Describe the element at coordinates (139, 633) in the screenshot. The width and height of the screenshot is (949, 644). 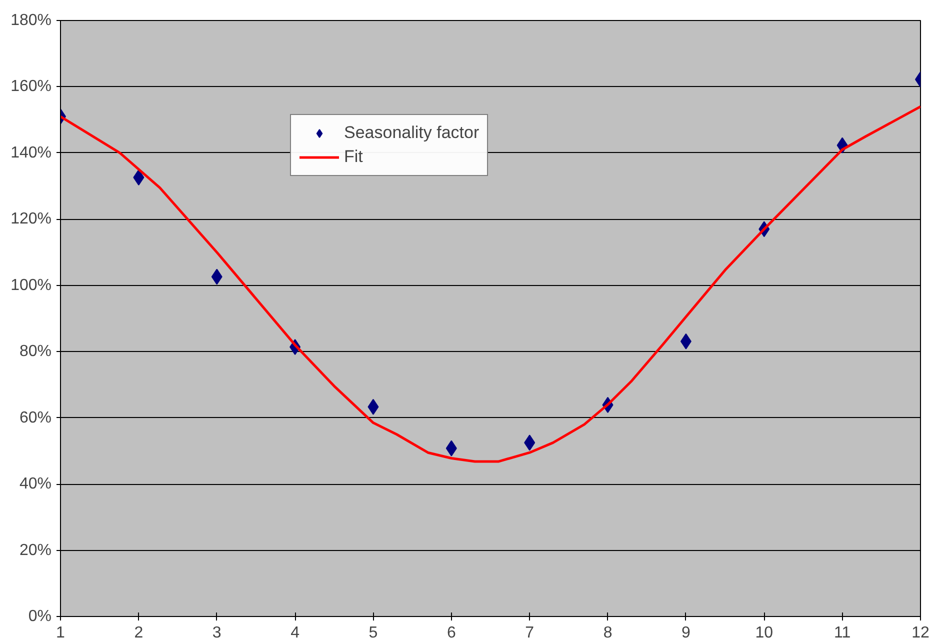
I see `x-tick-label: 2` at that location.